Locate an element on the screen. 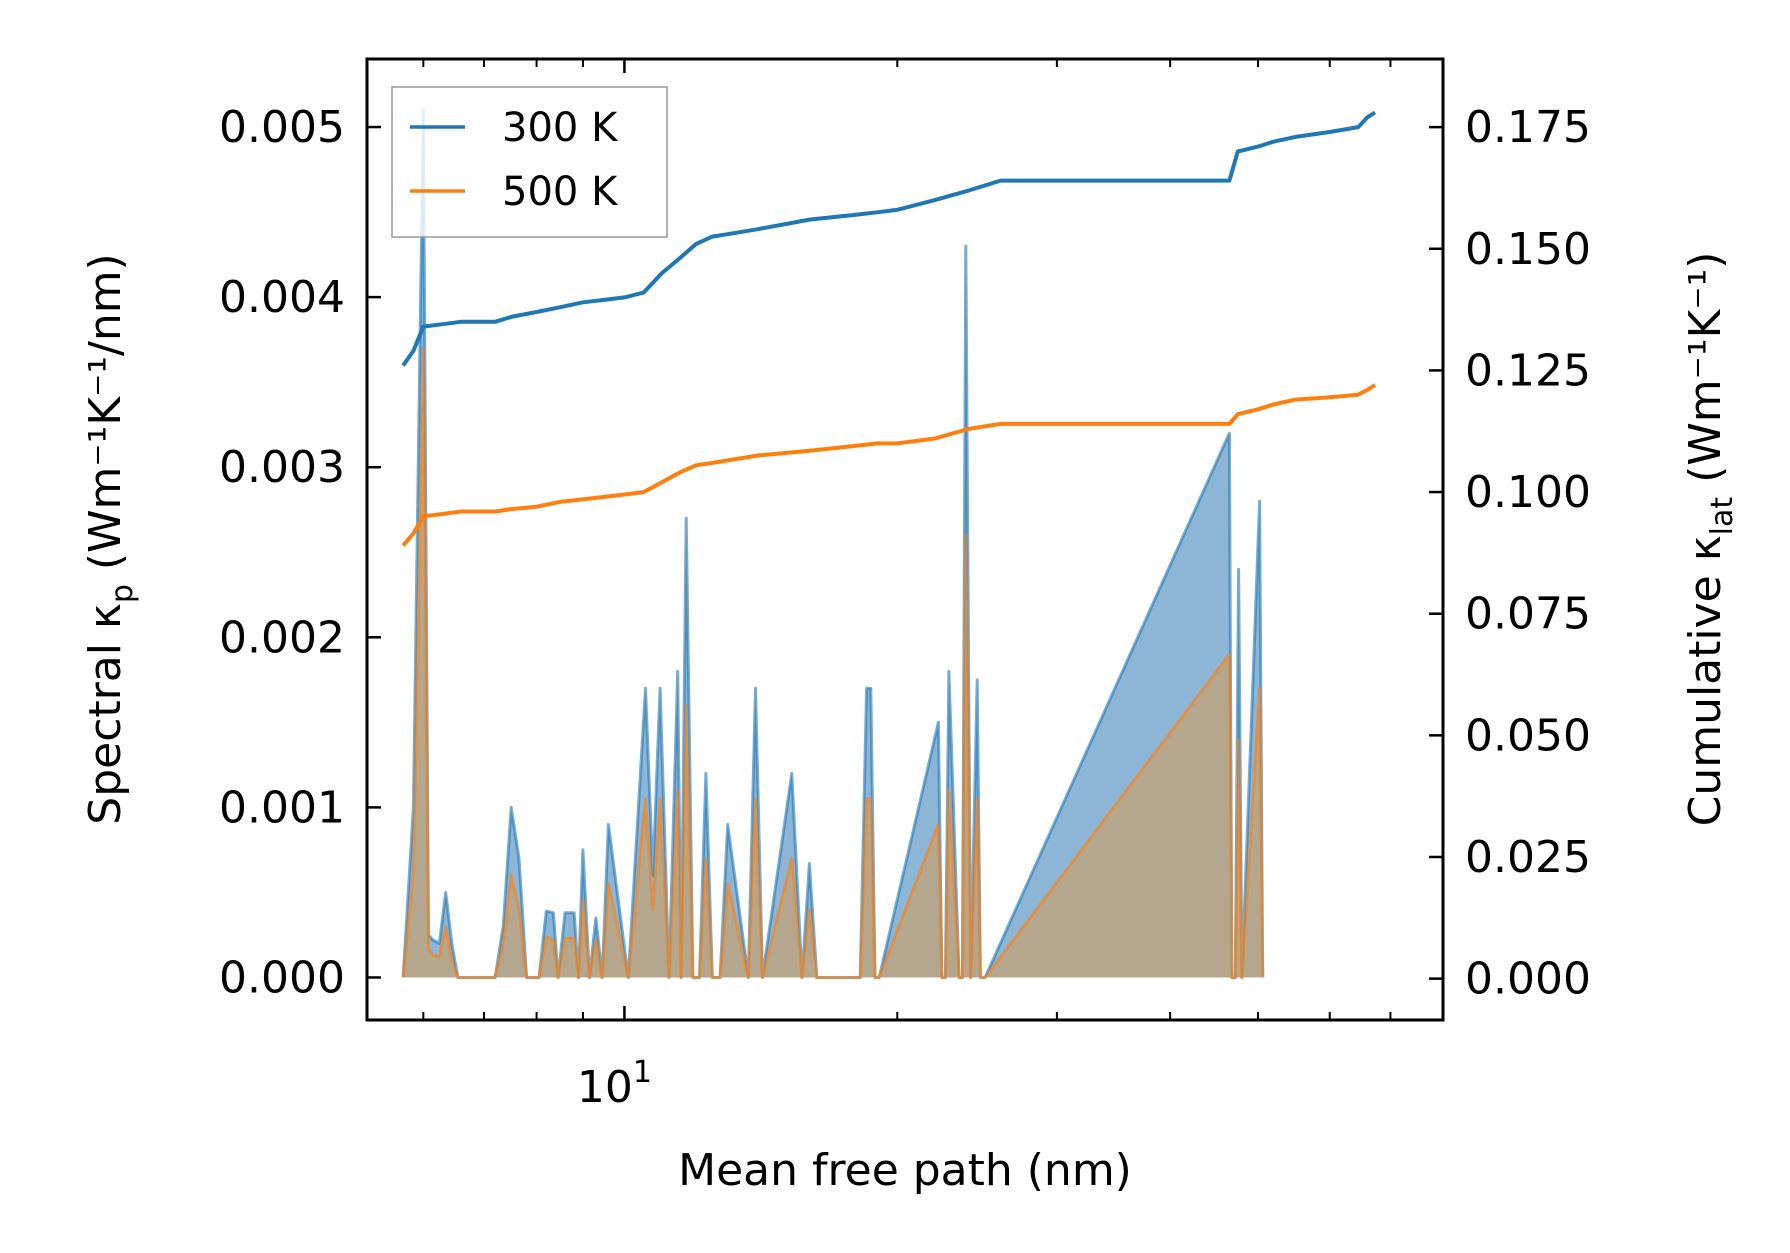  y-right-tick-label: 0.025 is located at coordinates (1528, 857).